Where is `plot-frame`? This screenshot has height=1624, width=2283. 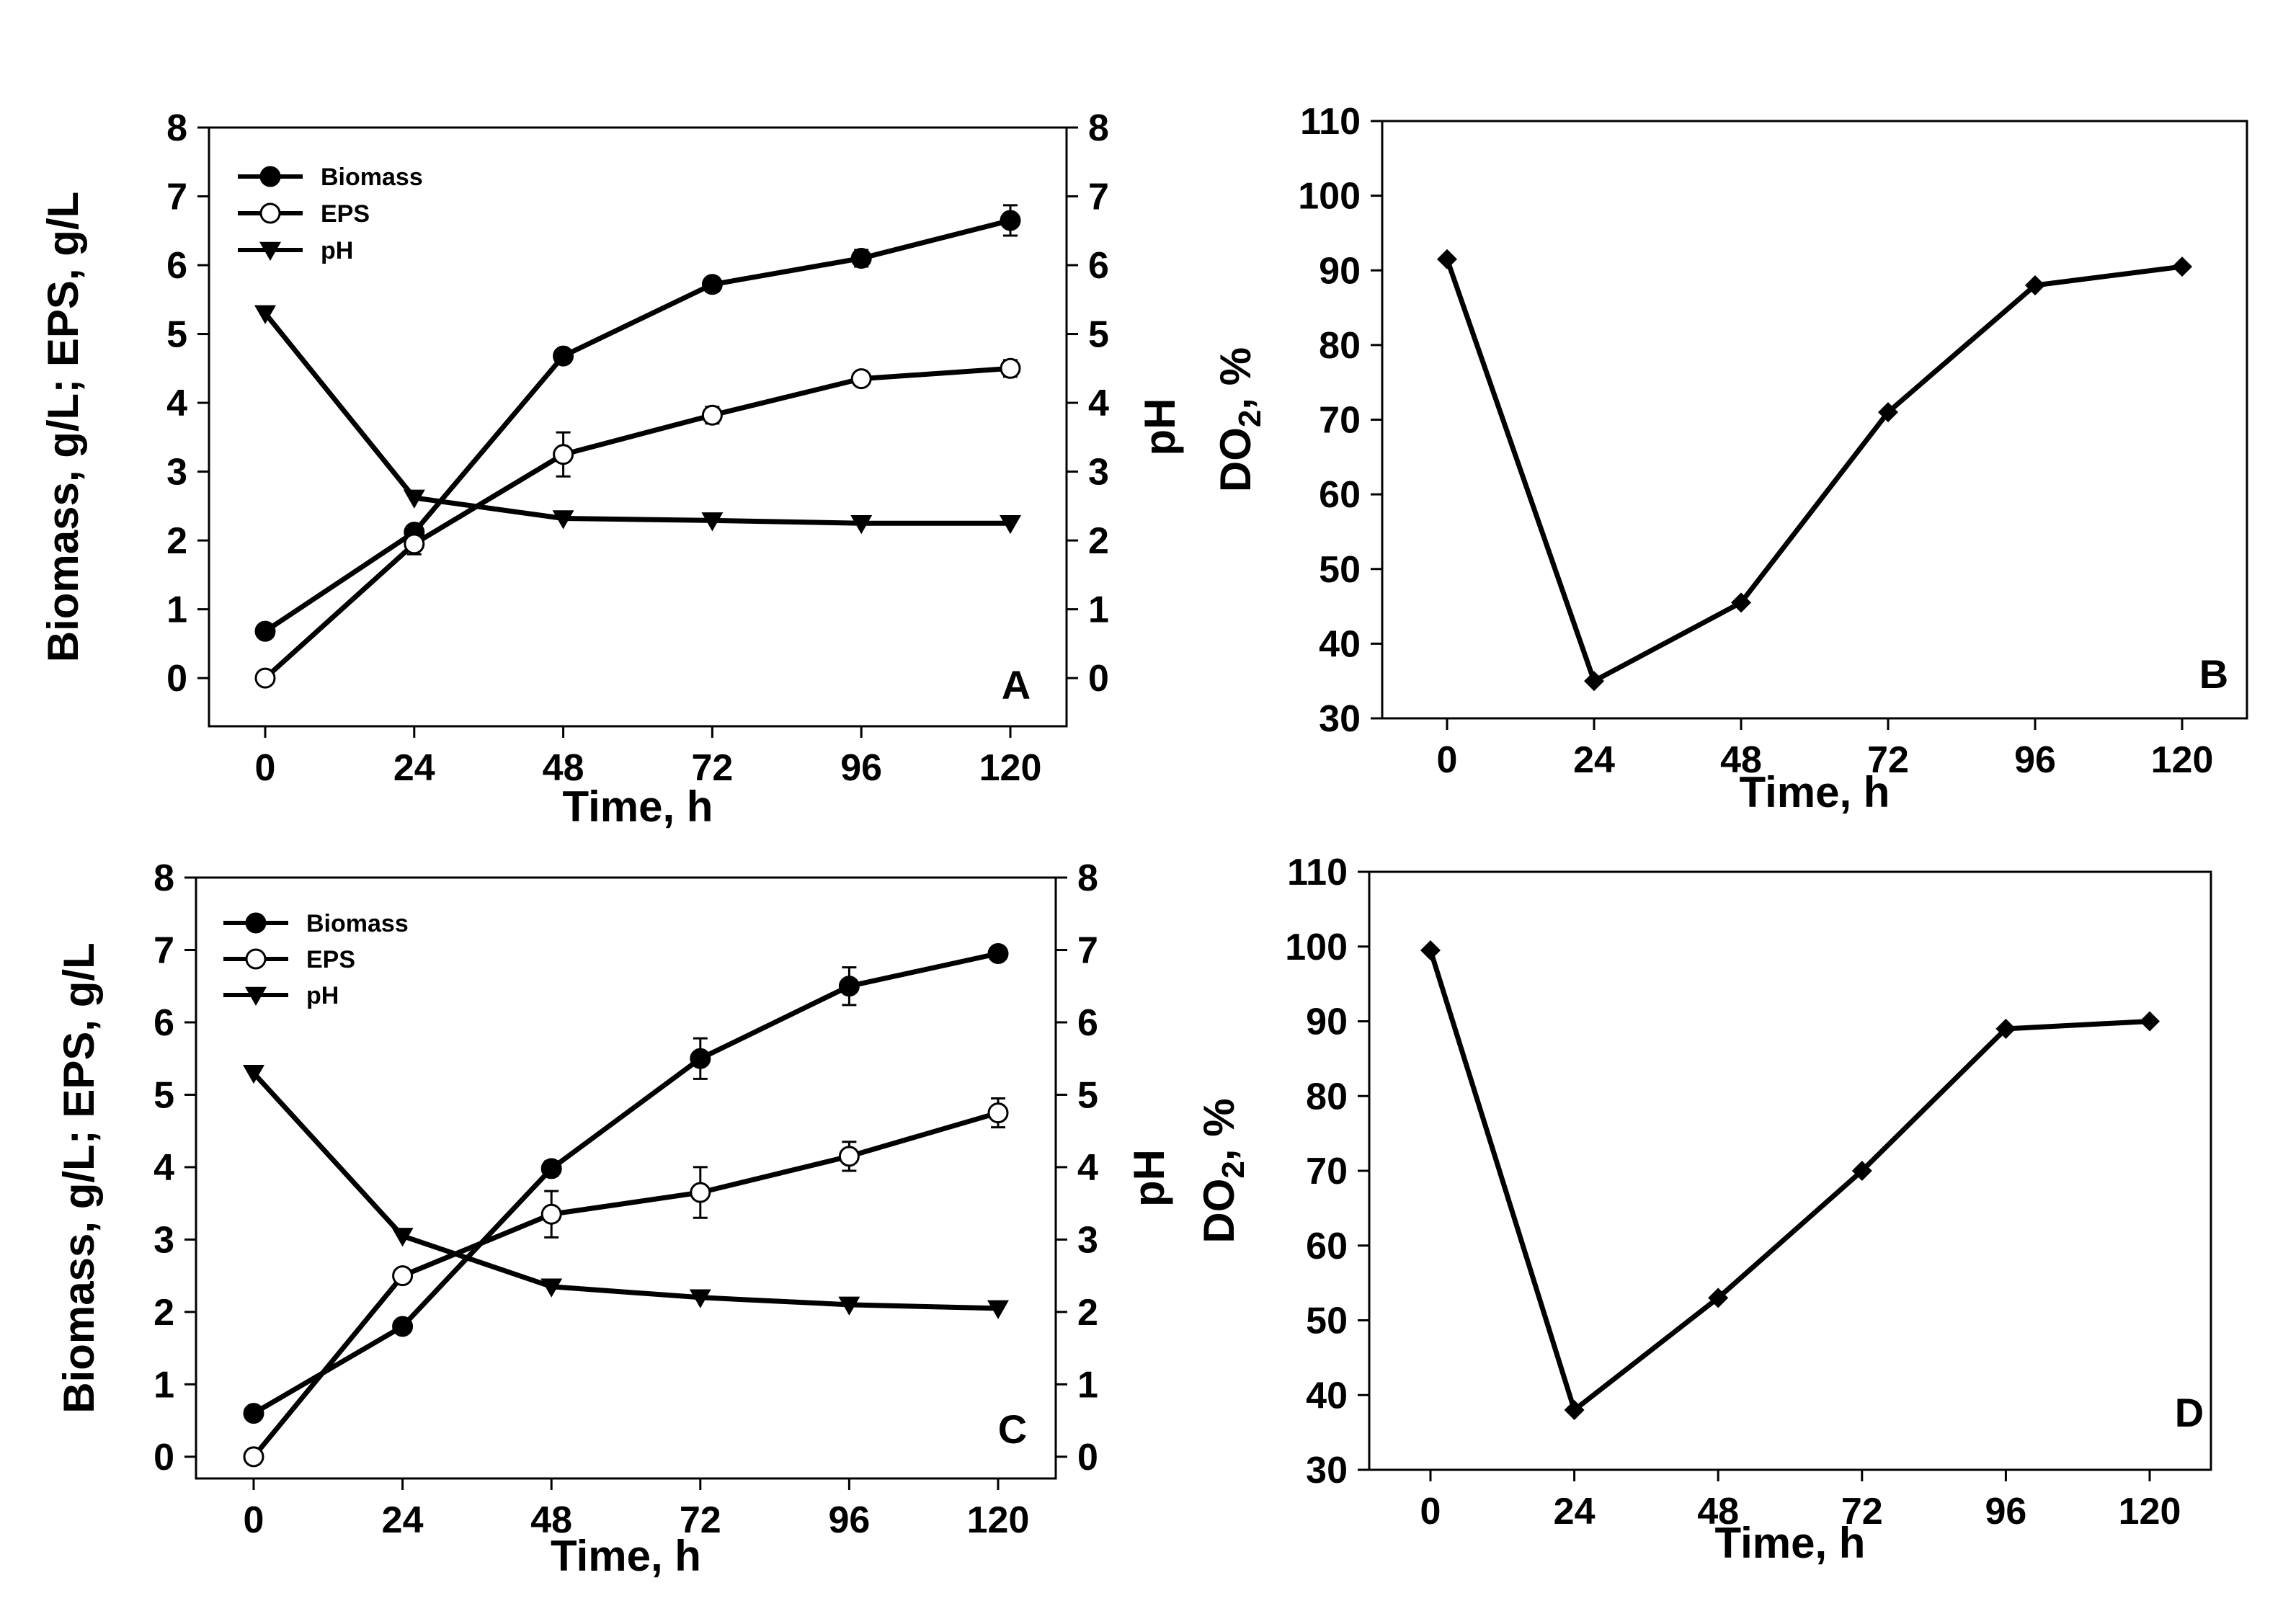
plot-frame is located at coordinates (626, 1178).